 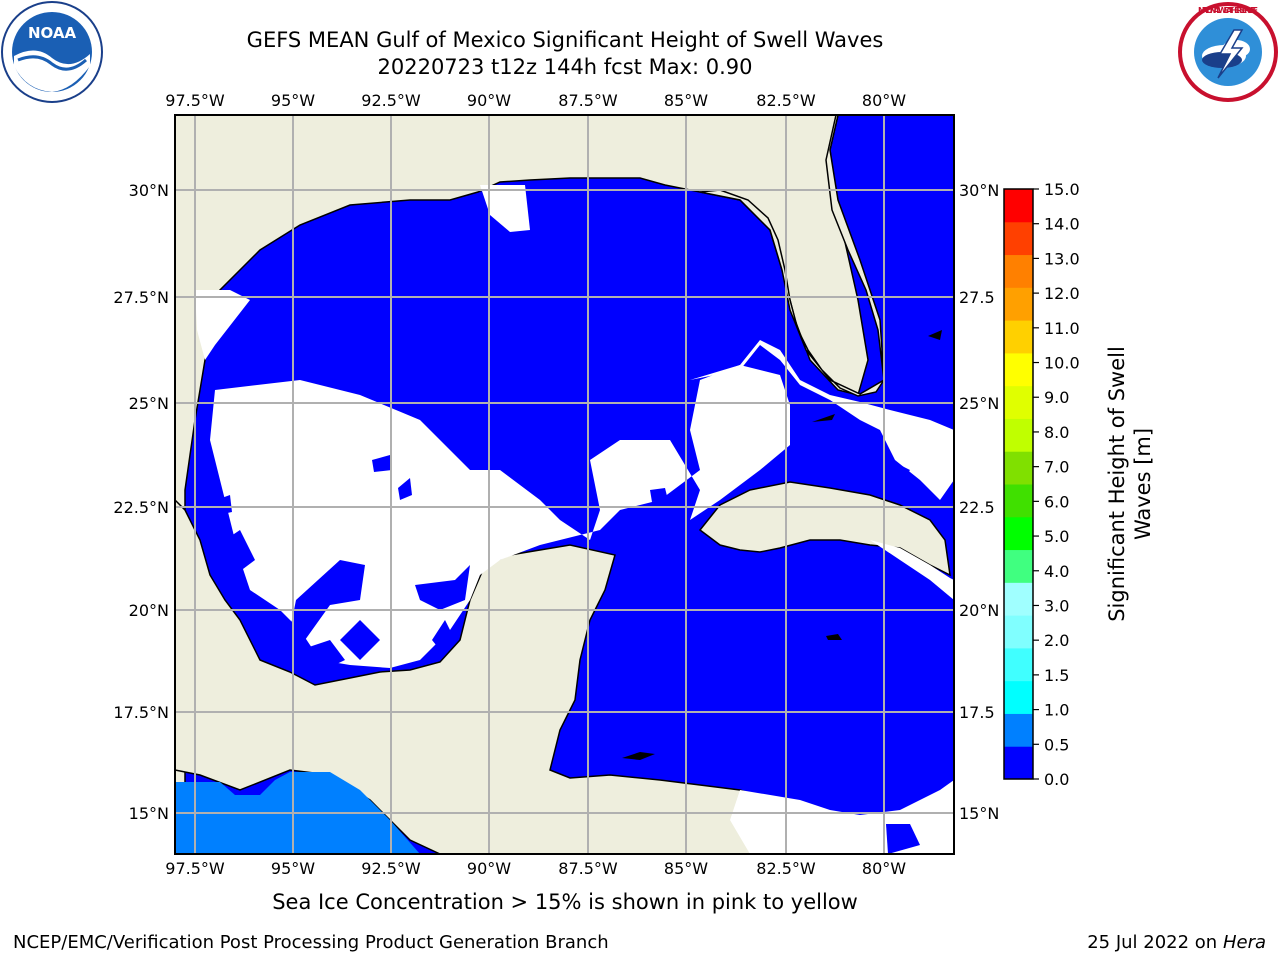 What do you see at coordinates (792, 256) in the screenshot?
I see `florida-peninsula` at bounding box center [792, 256].